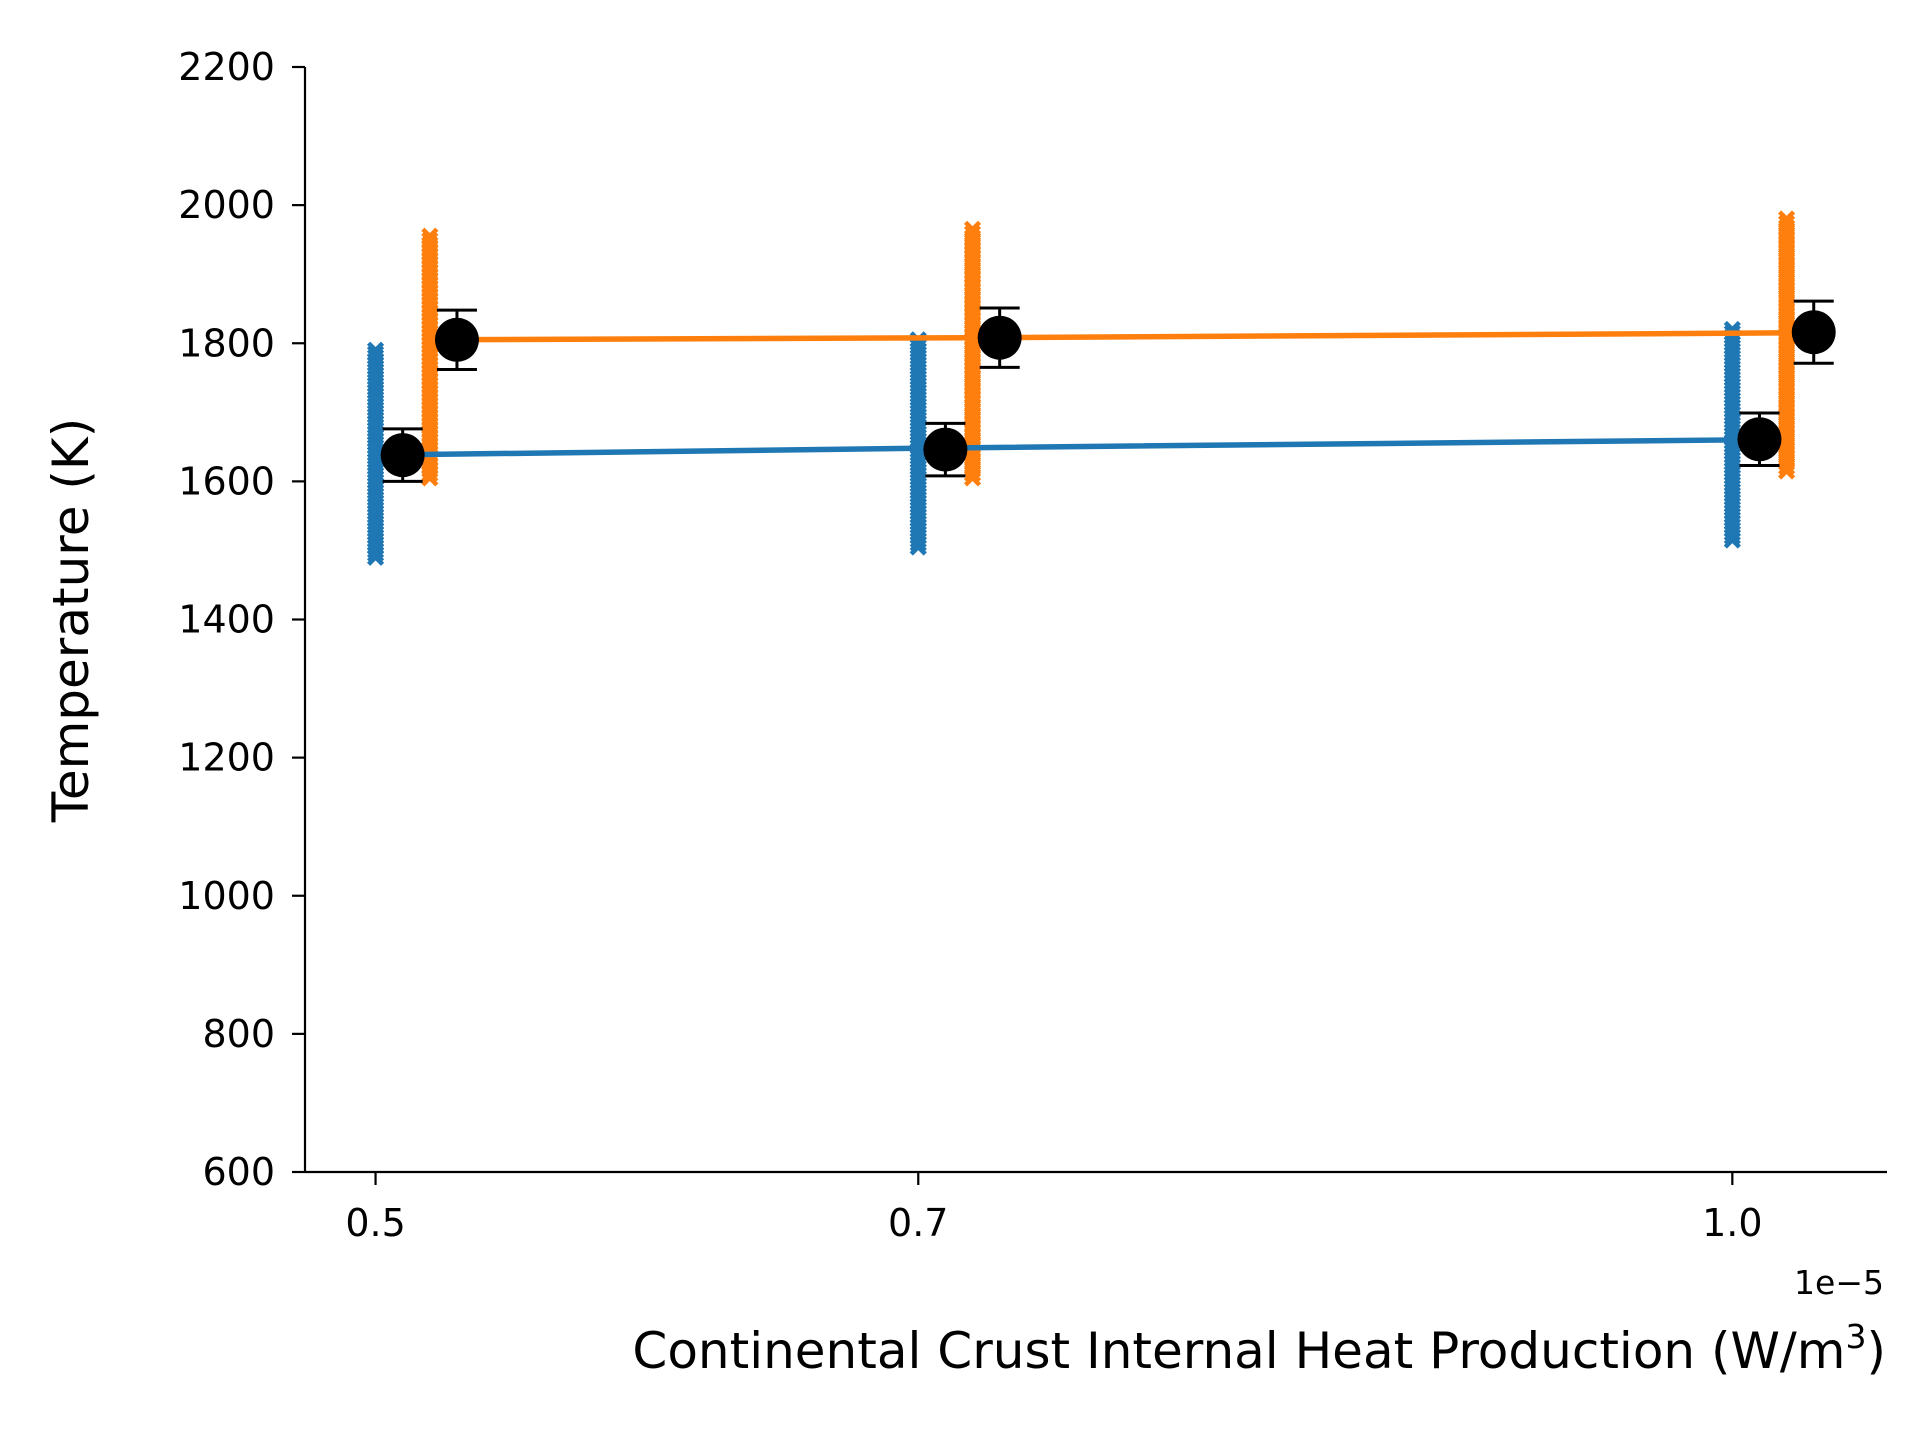 The width and height of the screenshot is (1920, 1440). I want to click on x-axis-label-superscript: 3, so click(1855, 1336).